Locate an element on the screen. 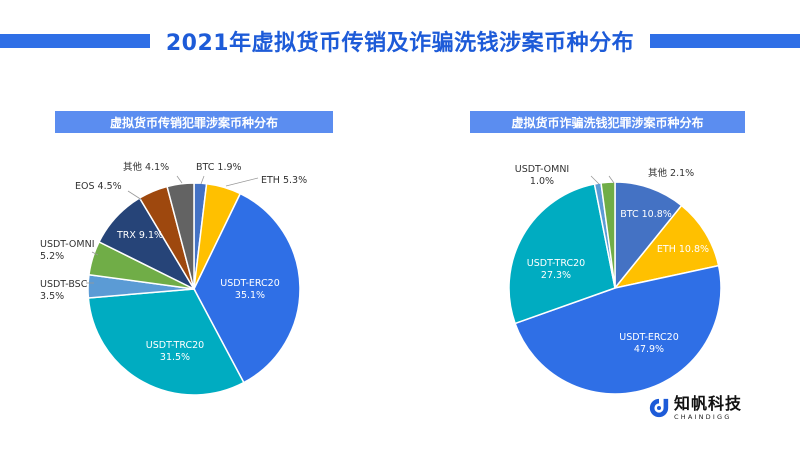  pie1-leader-btc is located at coordinates (202, 180).